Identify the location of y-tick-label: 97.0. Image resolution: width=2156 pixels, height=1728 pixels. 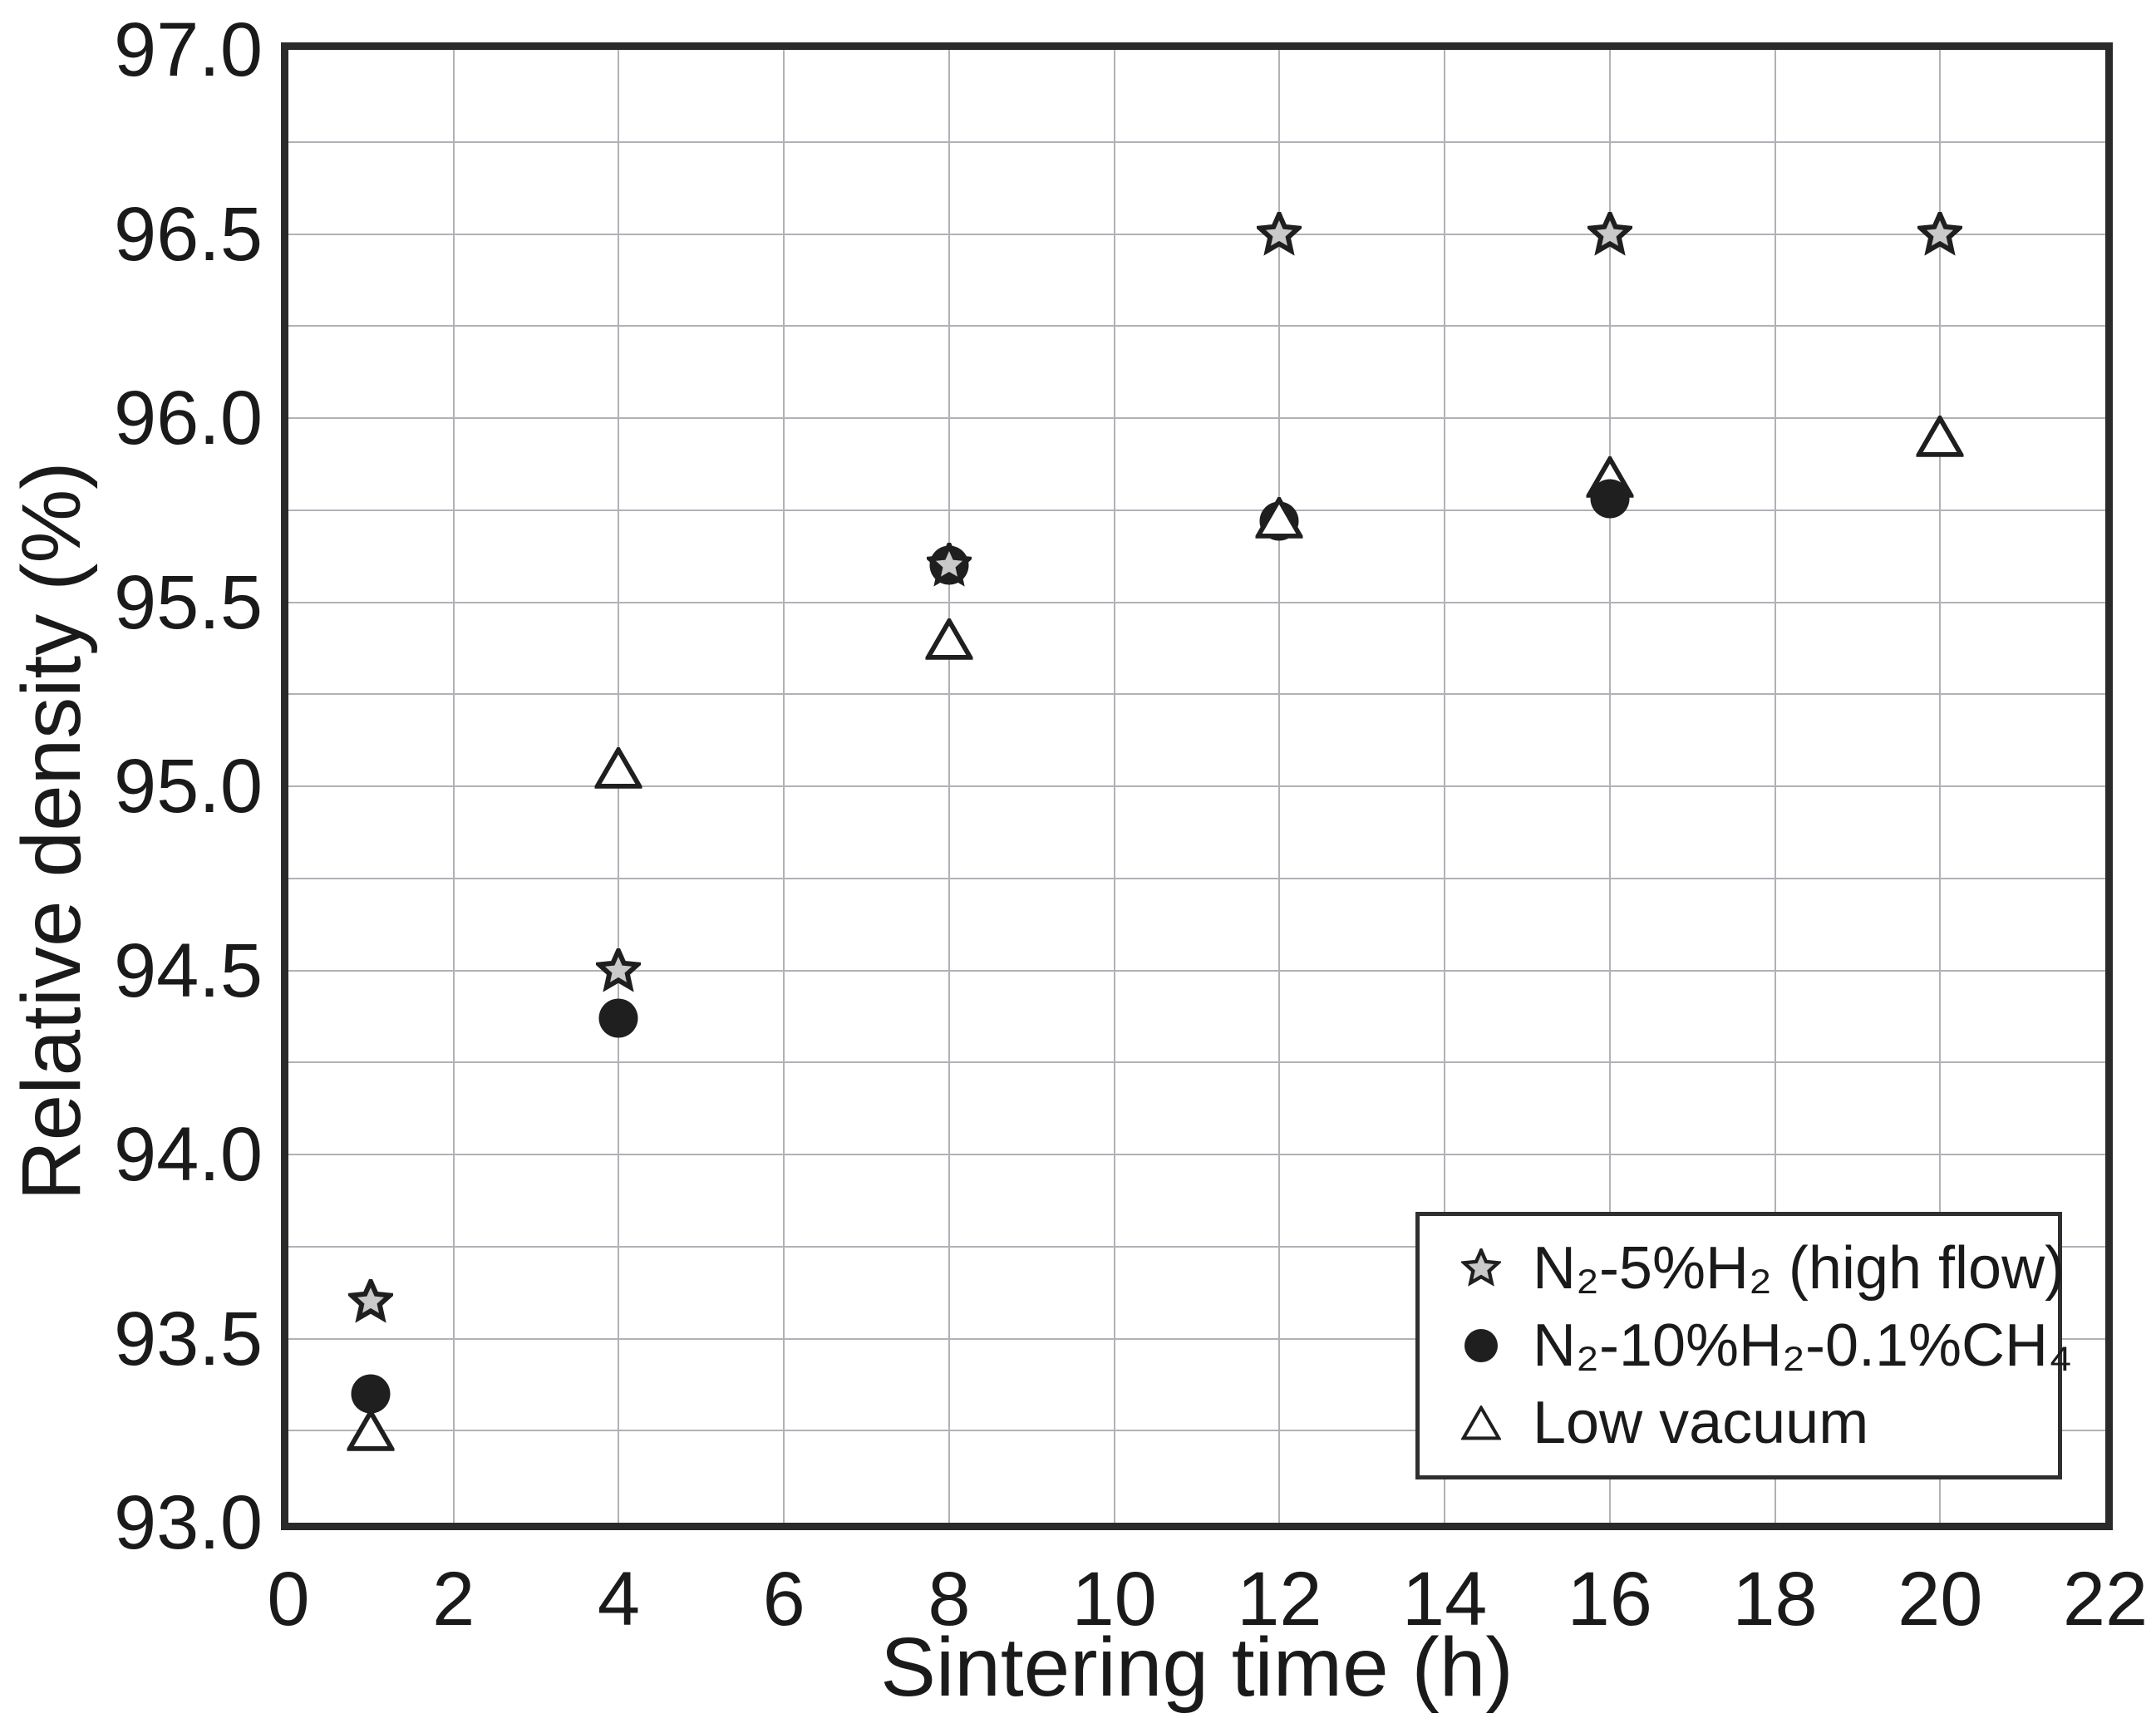
(188, 49).